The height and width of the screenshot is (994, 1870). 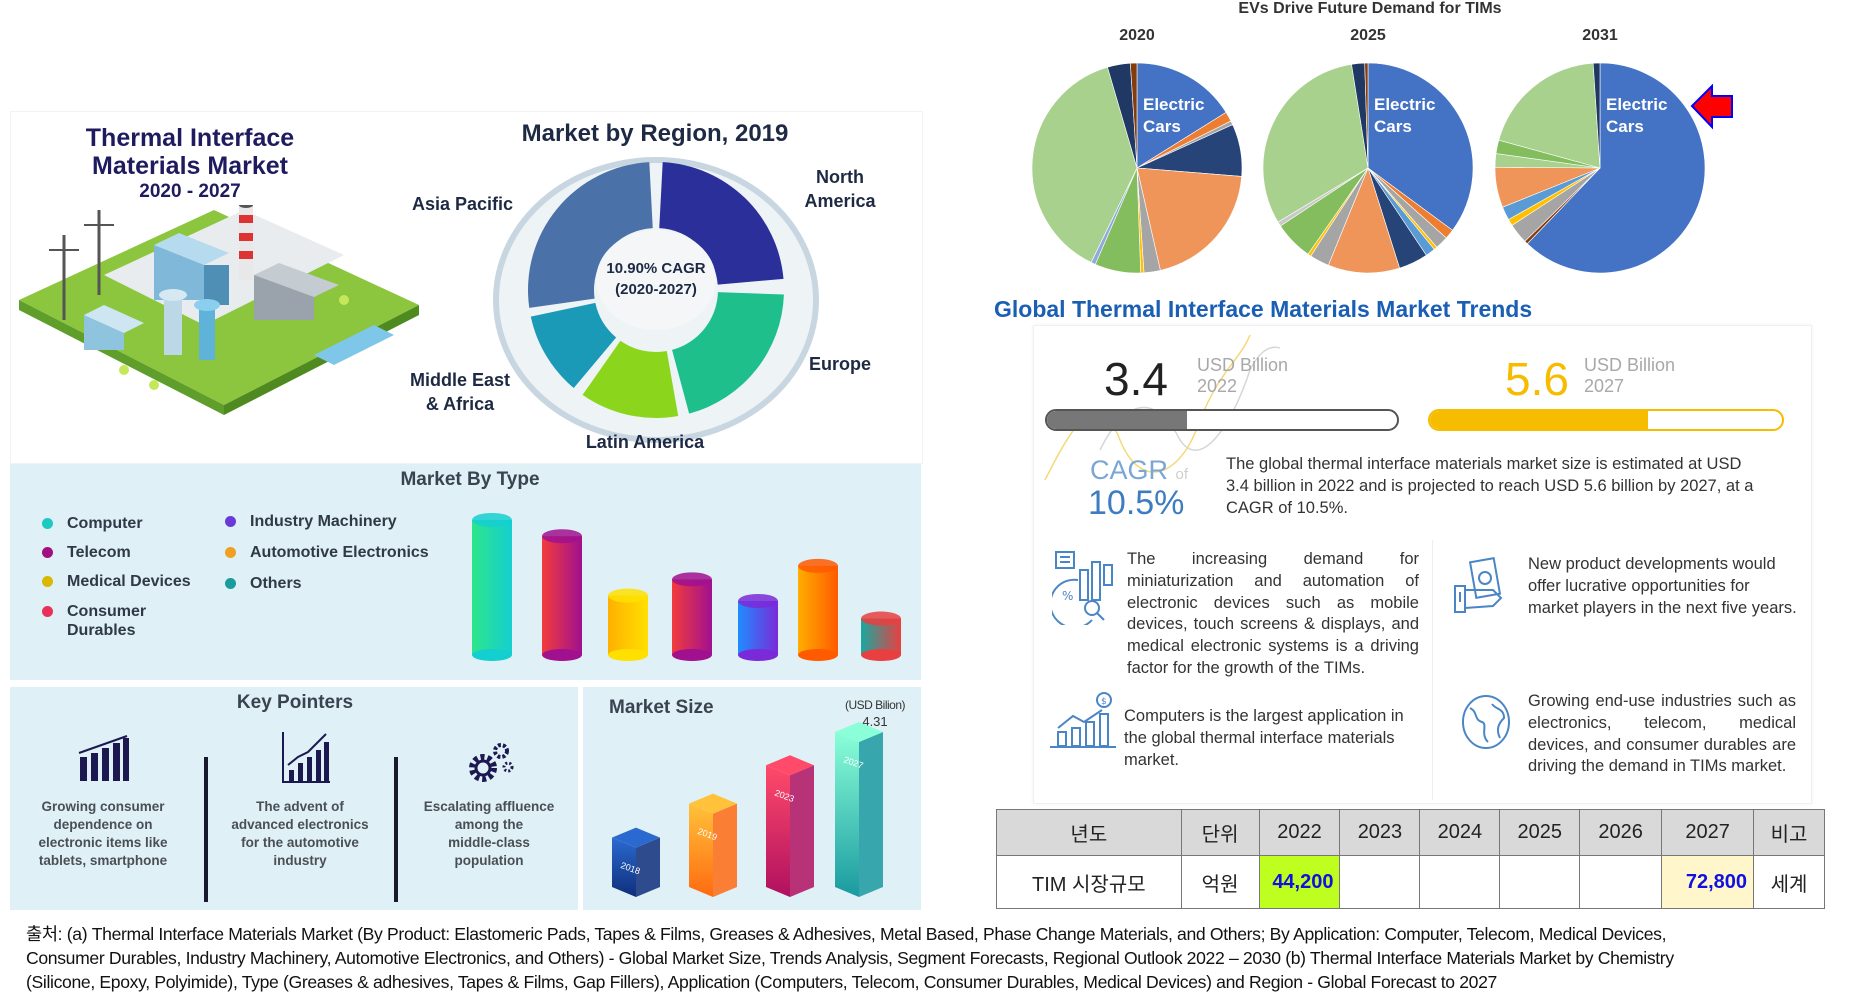 What do you see at coordinates (103, 806) in the screenshot?
I see `key-pointer-line: Growing consumer` at bounding box center [103, 806].